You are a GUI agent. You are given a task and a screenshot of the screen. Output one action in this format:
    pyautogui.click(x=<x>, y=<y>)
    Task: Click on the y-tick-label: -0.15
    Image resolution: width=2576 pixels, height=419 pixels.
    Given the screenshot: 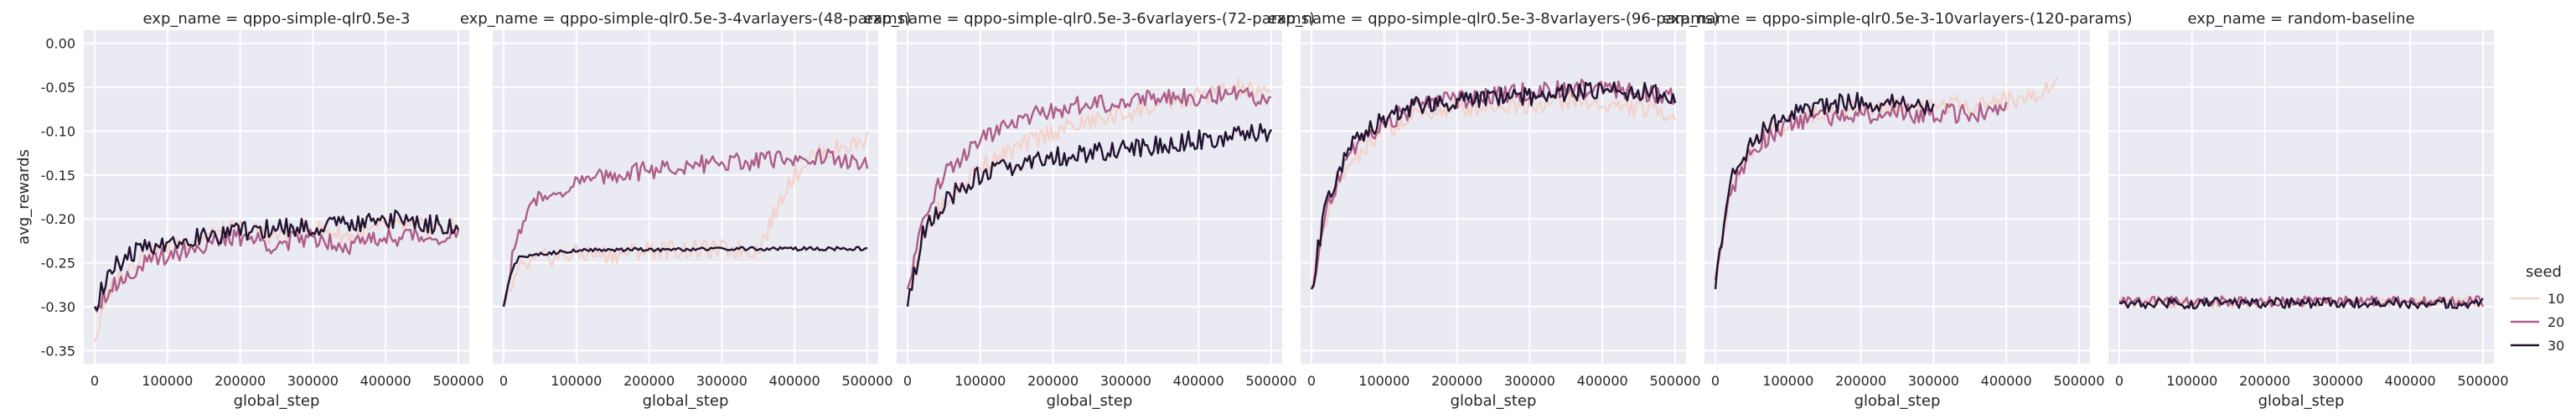 What is the action you would take?
    pyautogui.click(x=58, y=176)
    